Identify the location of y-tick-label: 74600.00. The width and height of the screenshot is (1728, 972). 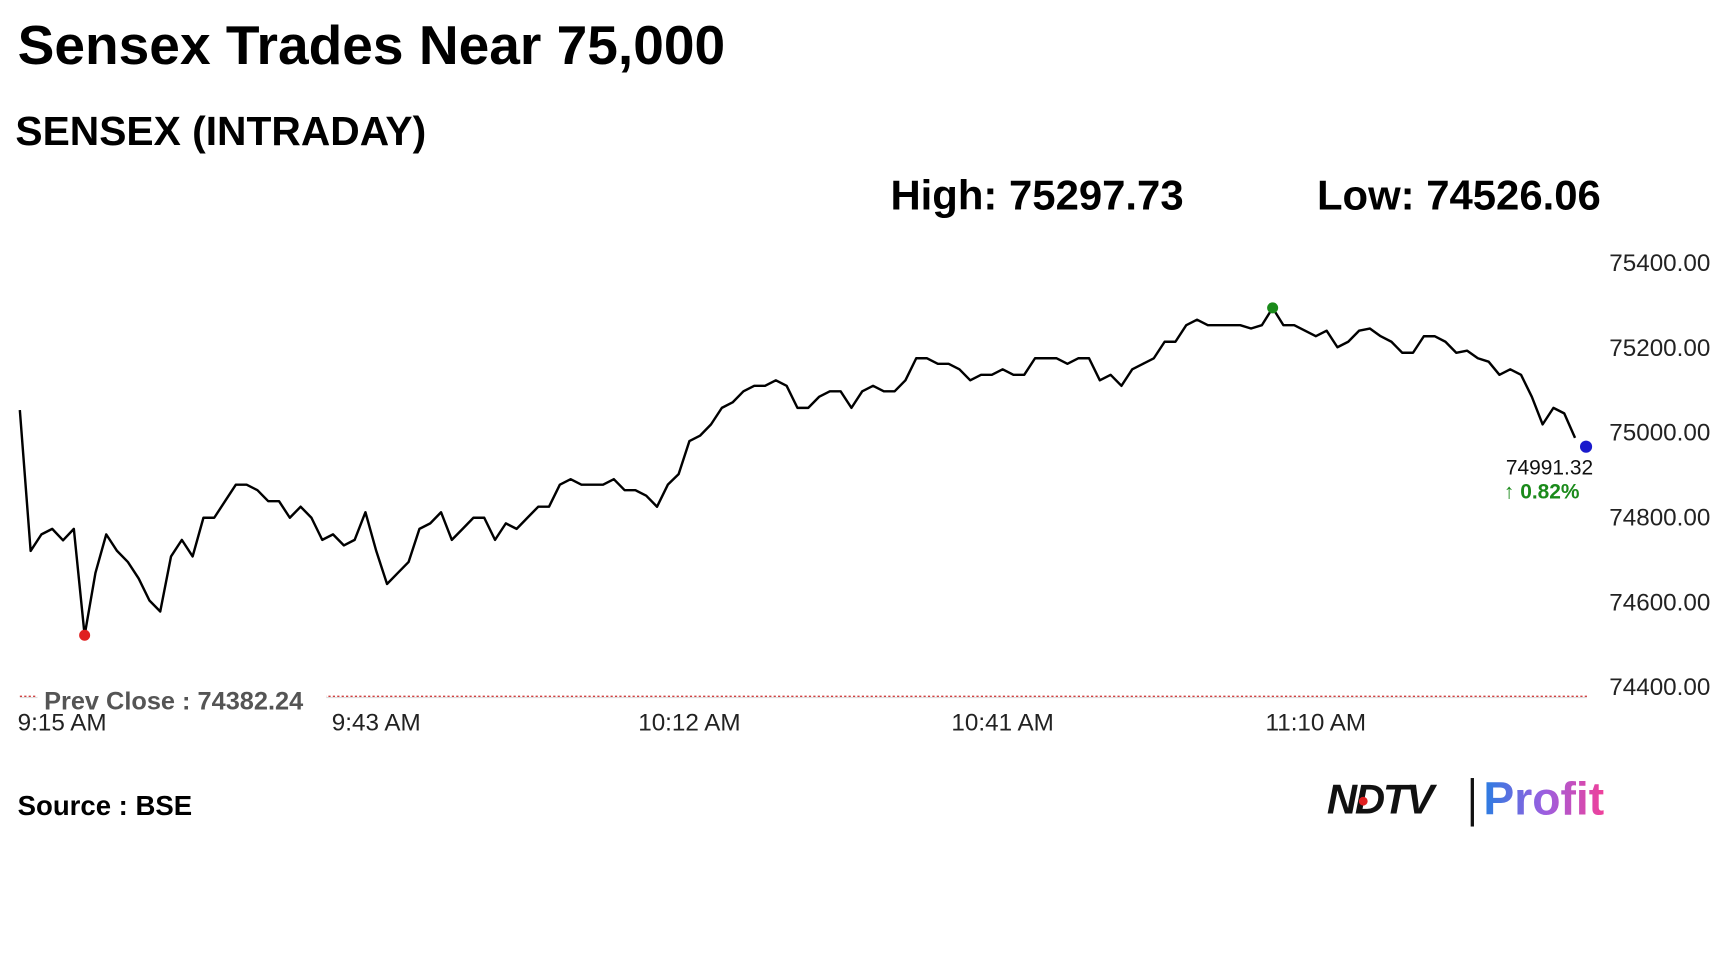
(1659, 602).